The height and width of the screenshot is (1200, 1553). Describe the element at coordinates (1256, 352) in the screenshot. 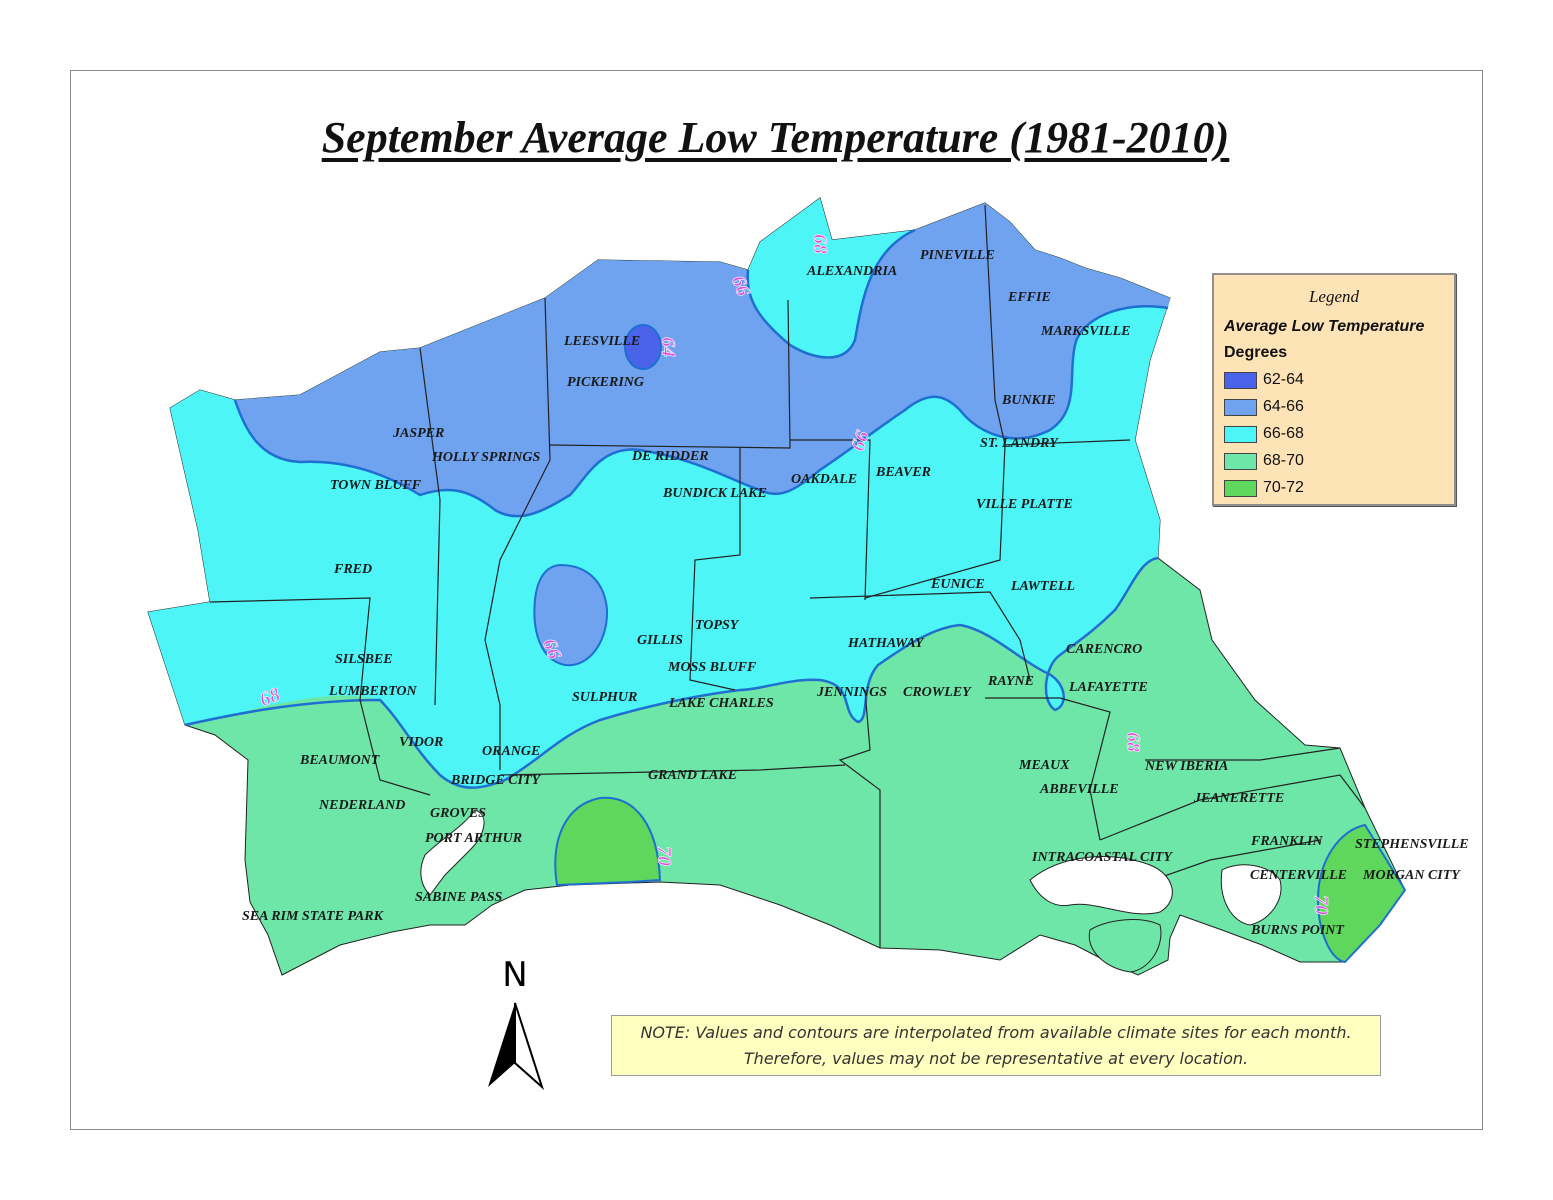

I see `legend-units: Degrees` at that location.